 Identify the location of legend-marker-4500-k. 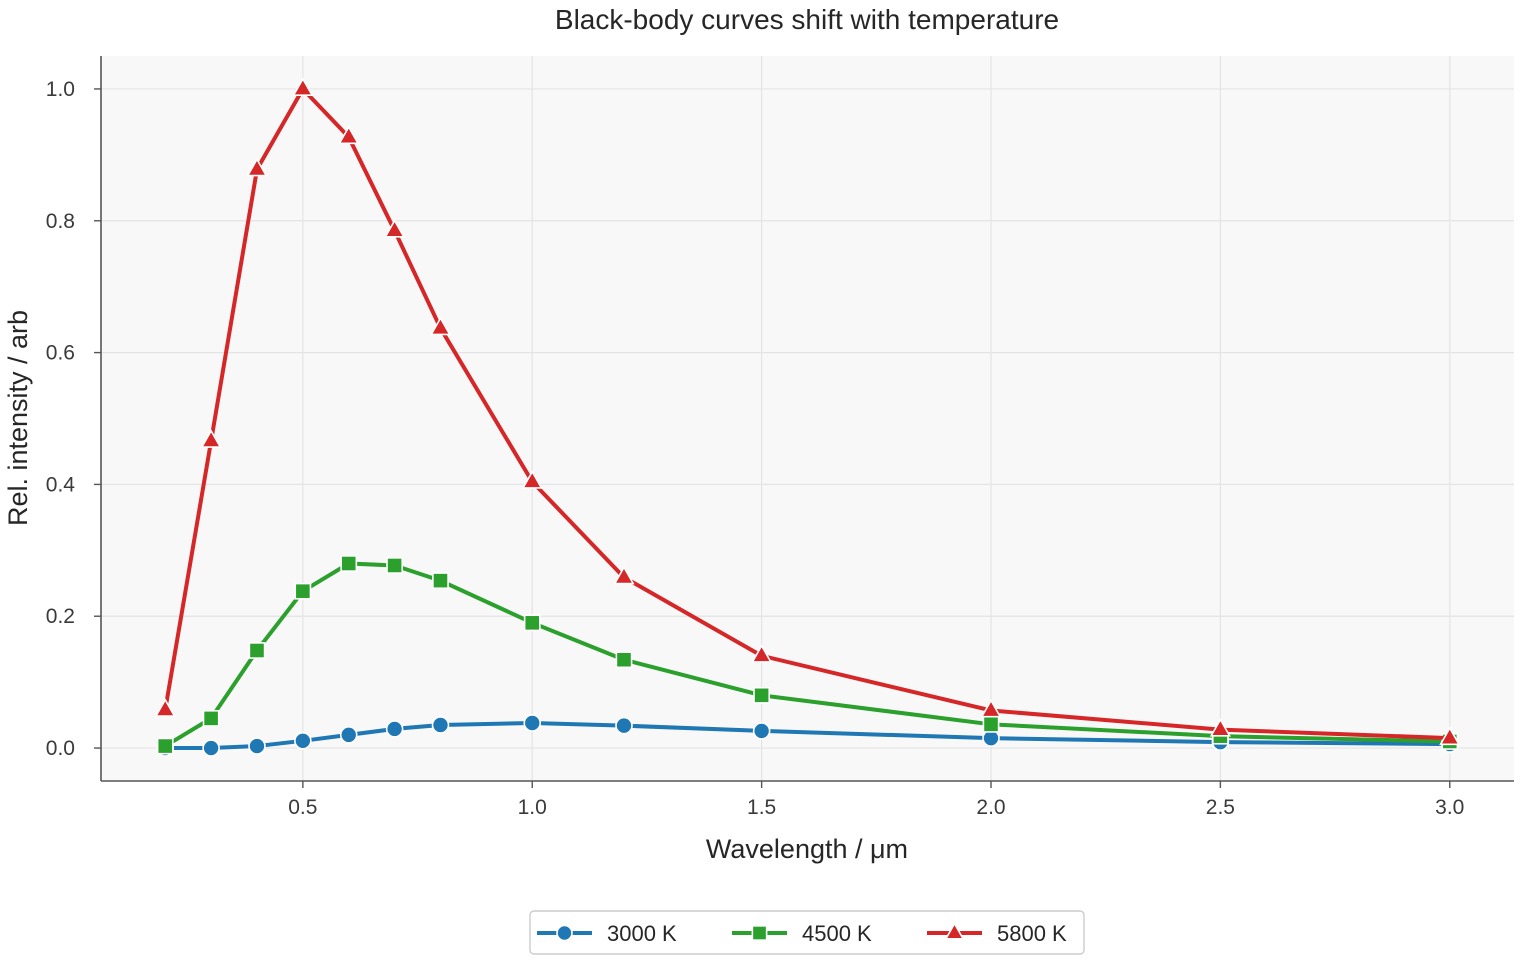
(759, 933).